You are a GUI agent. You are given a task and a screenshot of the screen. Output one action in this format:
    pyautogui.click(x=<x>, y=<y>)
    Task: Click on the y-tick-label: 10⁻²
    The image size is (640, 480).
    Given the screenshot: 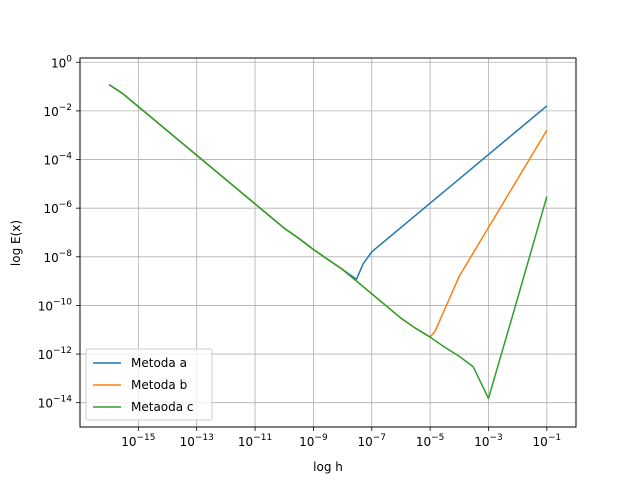 What is the action you would take?
    pyautogui.click(x=57, y=111)
    